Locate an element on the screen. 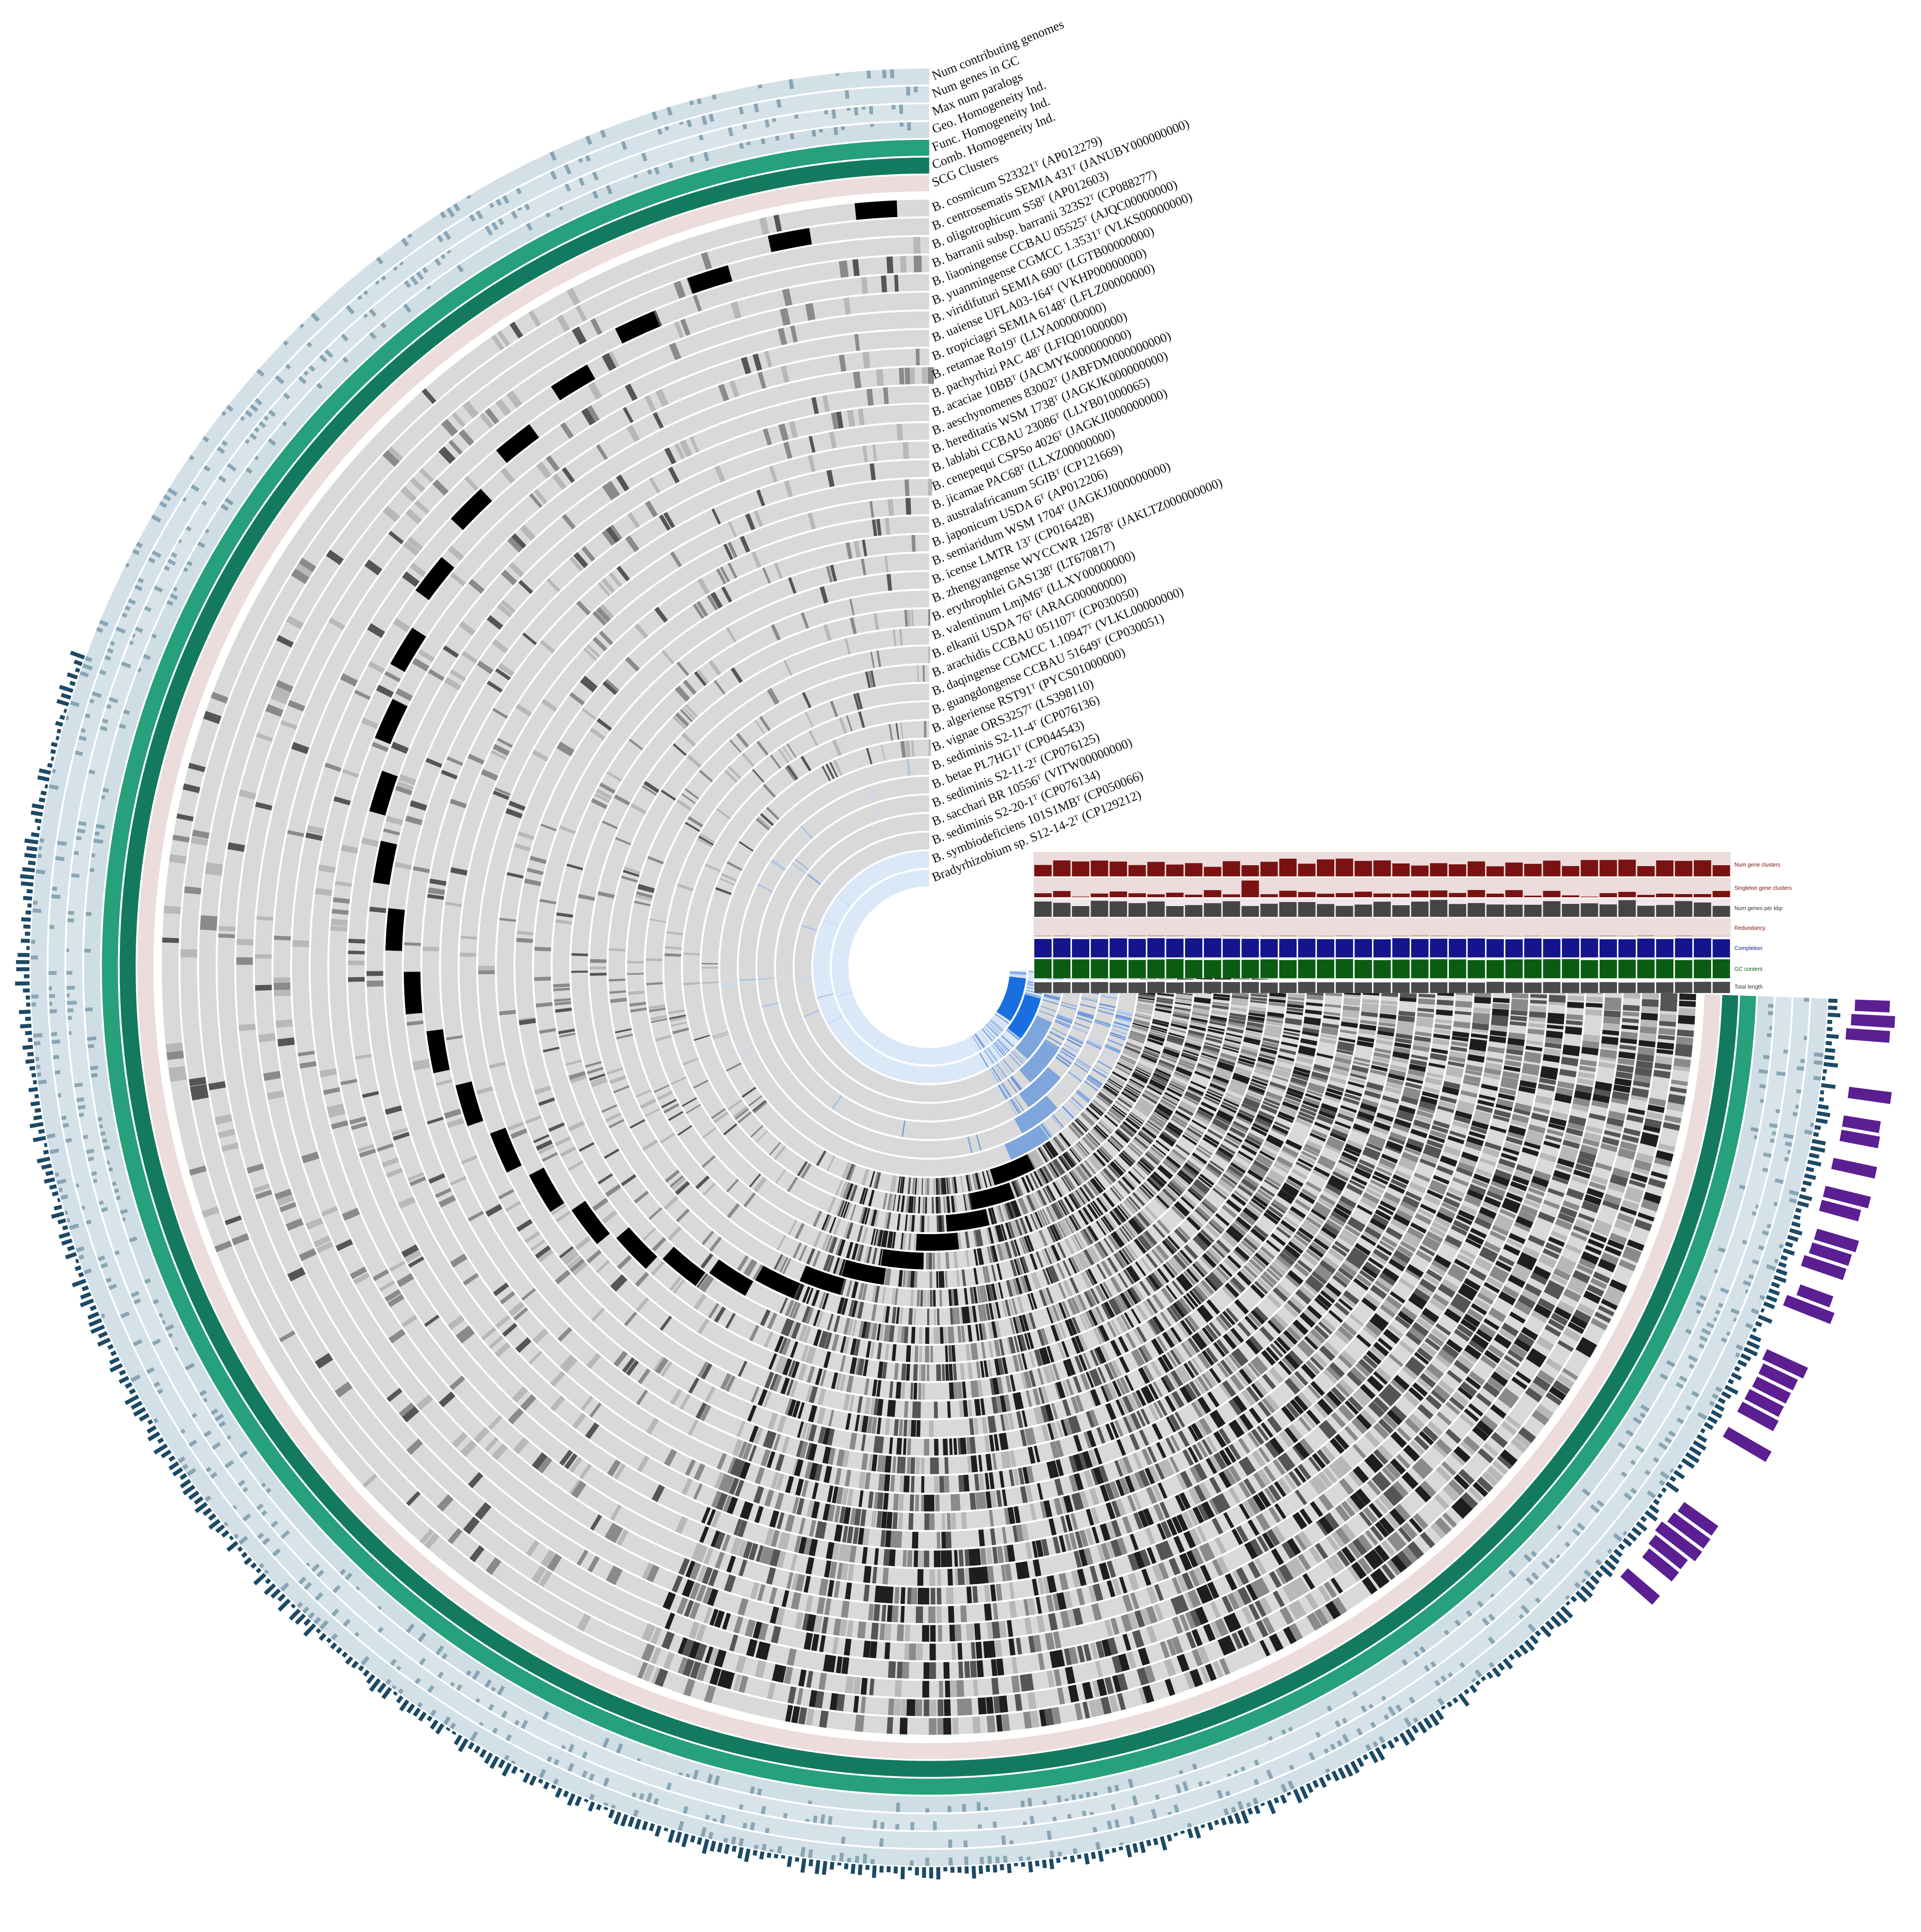  panel-label: Total length is located at coordinates (1749, 987).